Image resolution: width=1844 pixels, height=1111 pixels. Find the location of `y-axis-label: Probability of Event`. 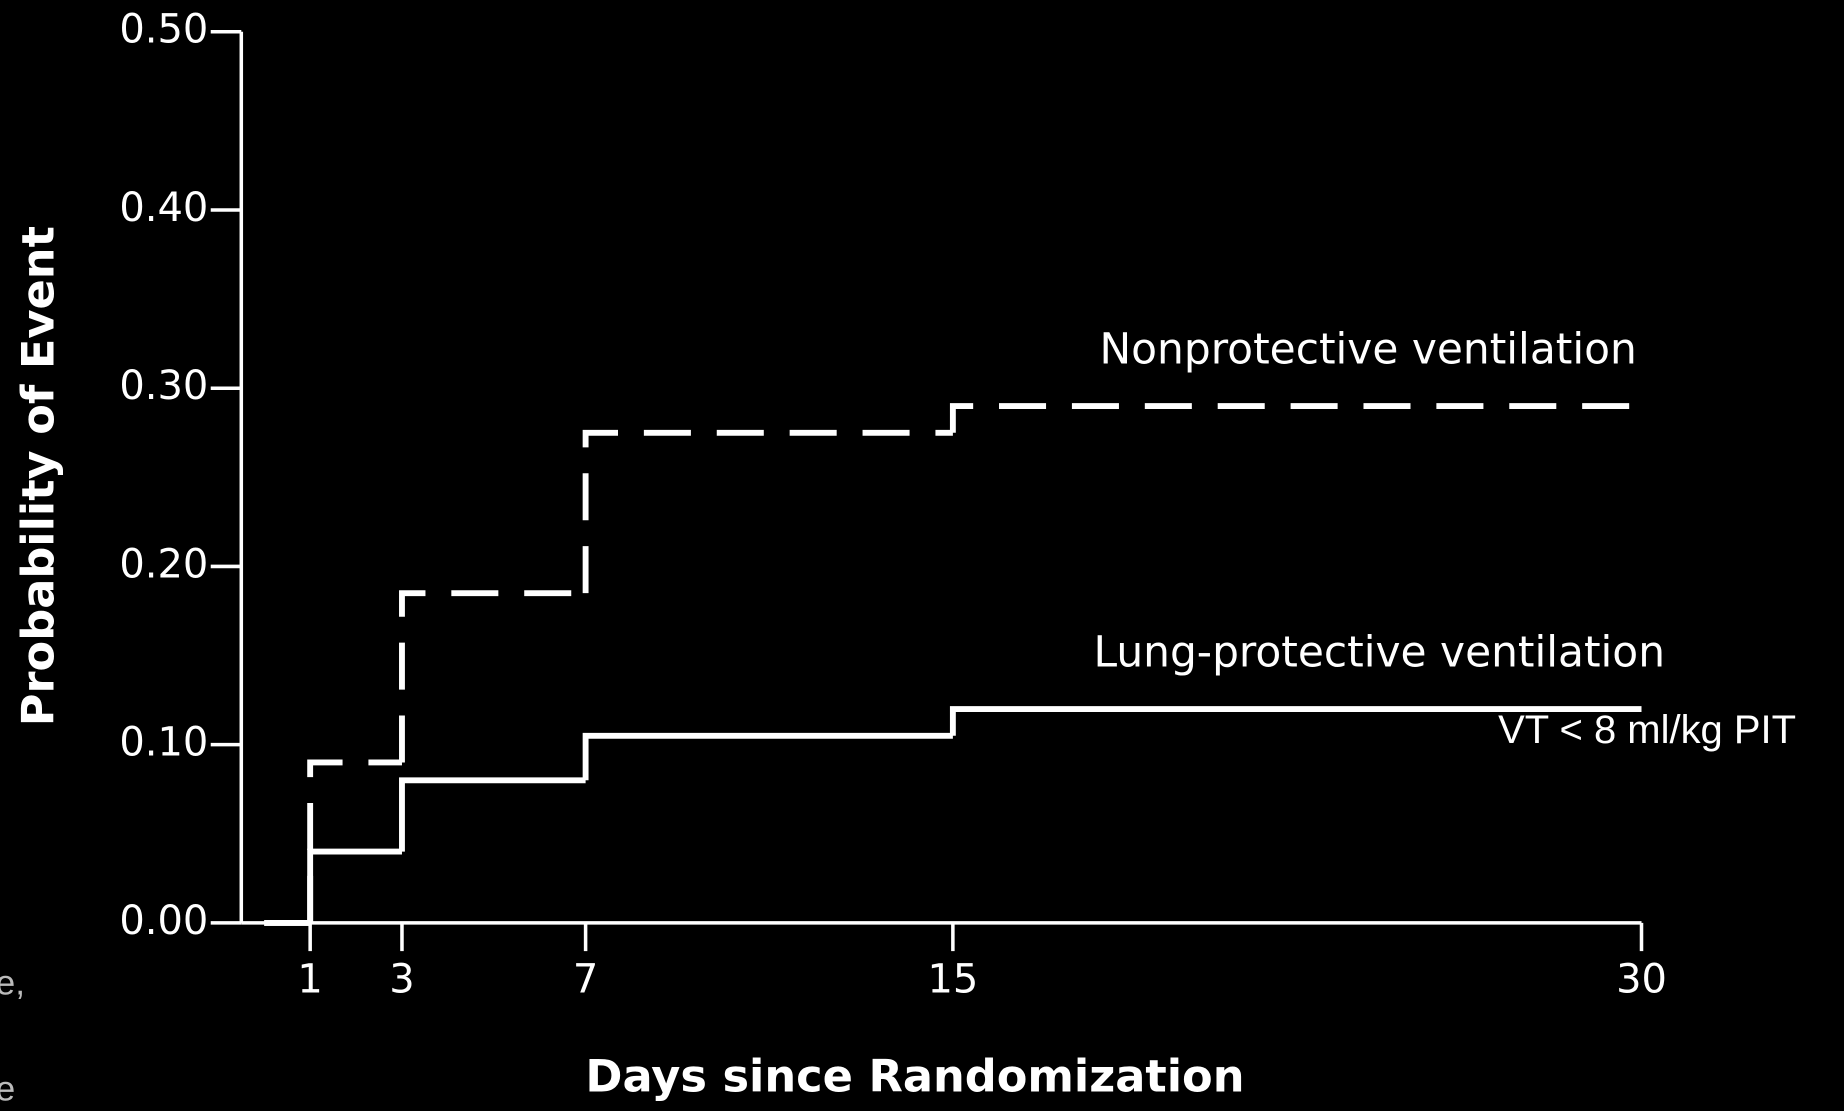

y-axis-label: Probability of Event is located at coordinates (38, 476).